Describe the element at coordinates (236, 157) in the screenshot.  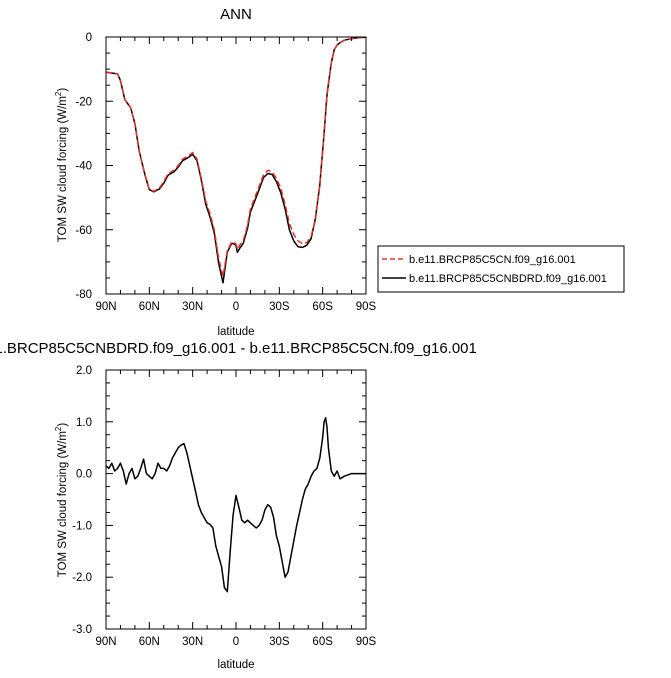
I see `series-line-dashed` at that location.